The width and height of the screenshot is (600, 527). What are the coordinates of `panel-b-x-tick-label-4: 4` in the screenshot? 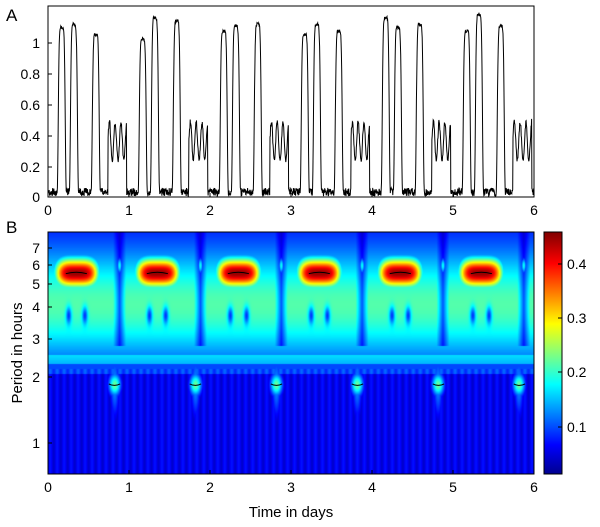 It's located at (372, 487).